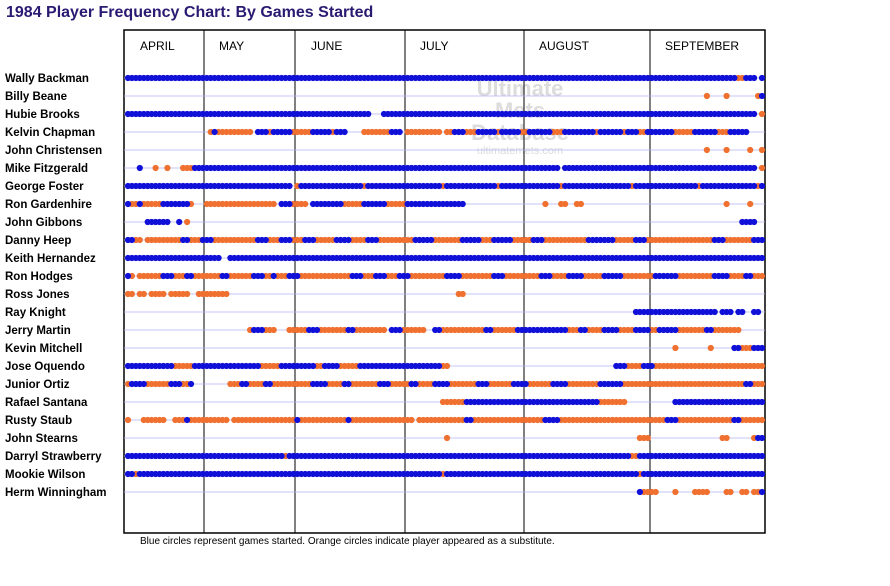  I want to click on player-name: Rafael Santana, so click(46, 403).